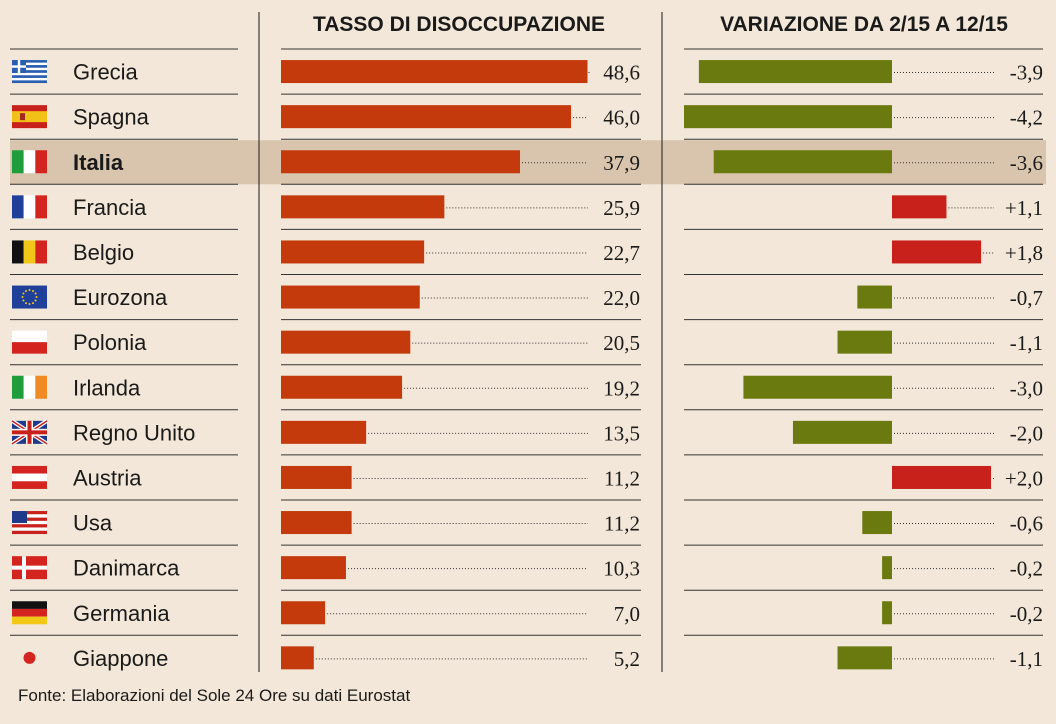 This screenshot has height=724, width=1056. What do you see at coordinates (1024, 208) in the screenshot?
I see `change-value-label: +1,1` at bounding box center [1024, 208].